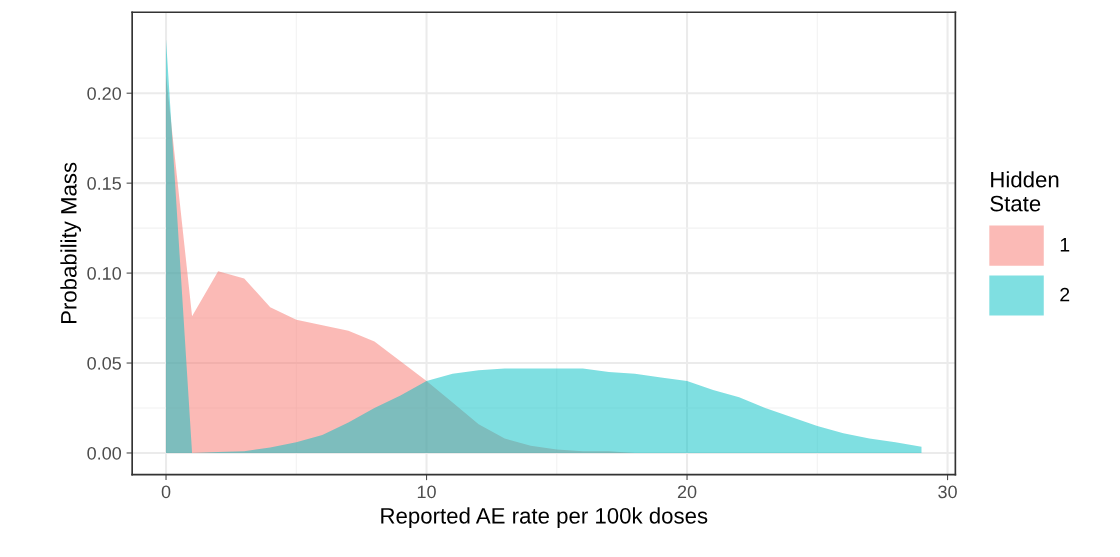  I want to click on y-tick-label: 0.00, so click(104, 453).